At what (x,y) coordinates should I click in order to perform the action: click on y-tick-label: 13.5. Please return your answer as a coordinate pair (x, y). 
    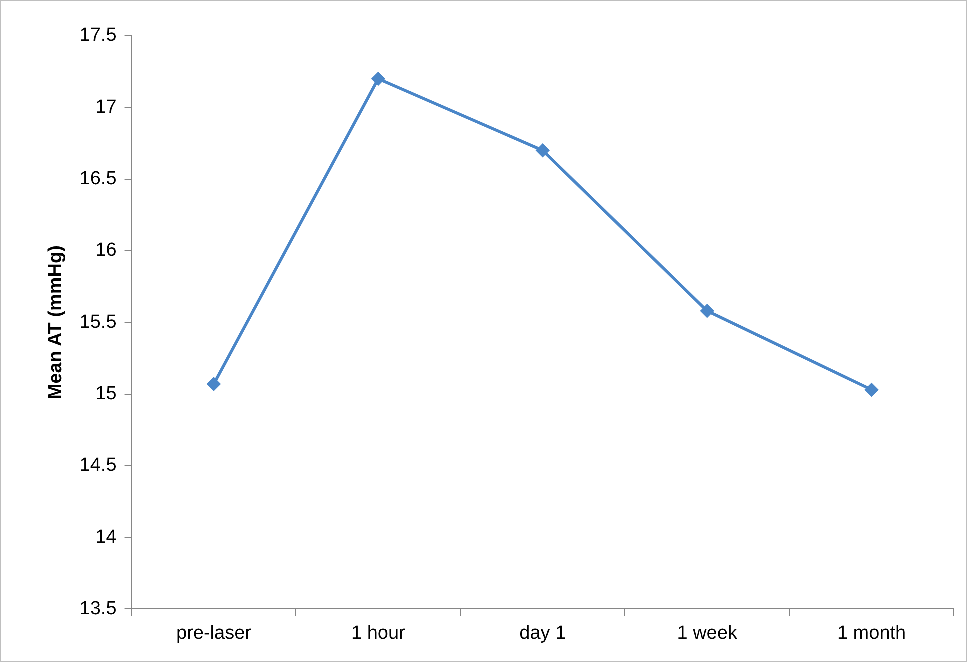
    Looking at the image, I should click on (98, 609).